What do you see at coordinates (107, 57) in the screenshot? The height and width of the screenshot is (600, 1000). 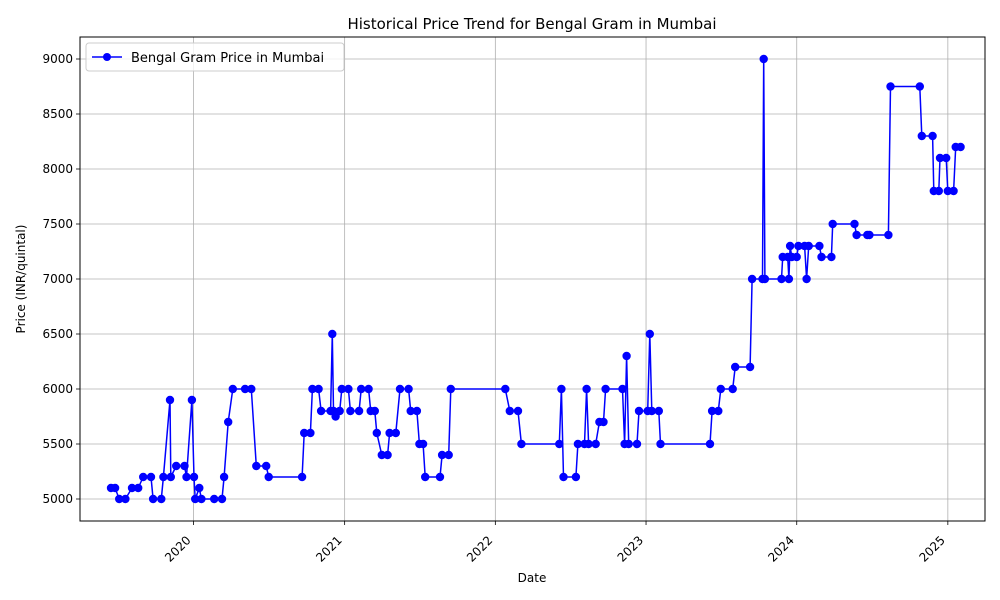 I see `legend-marker-swatch` at bounding box center [107, 57].